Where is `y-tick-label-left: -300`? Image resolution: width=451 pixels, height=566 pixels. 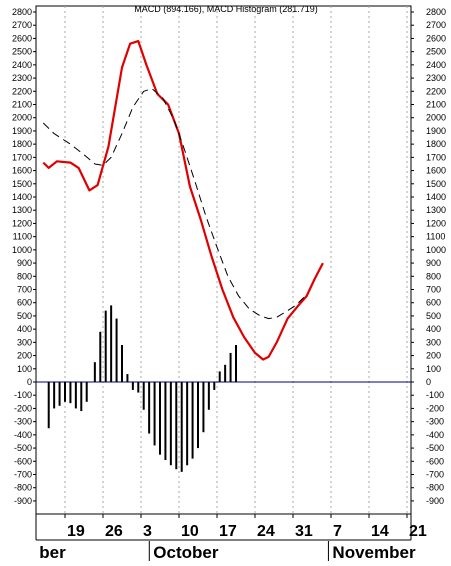
y-tick-label-left: -300 is located at coordinates (23, 422).